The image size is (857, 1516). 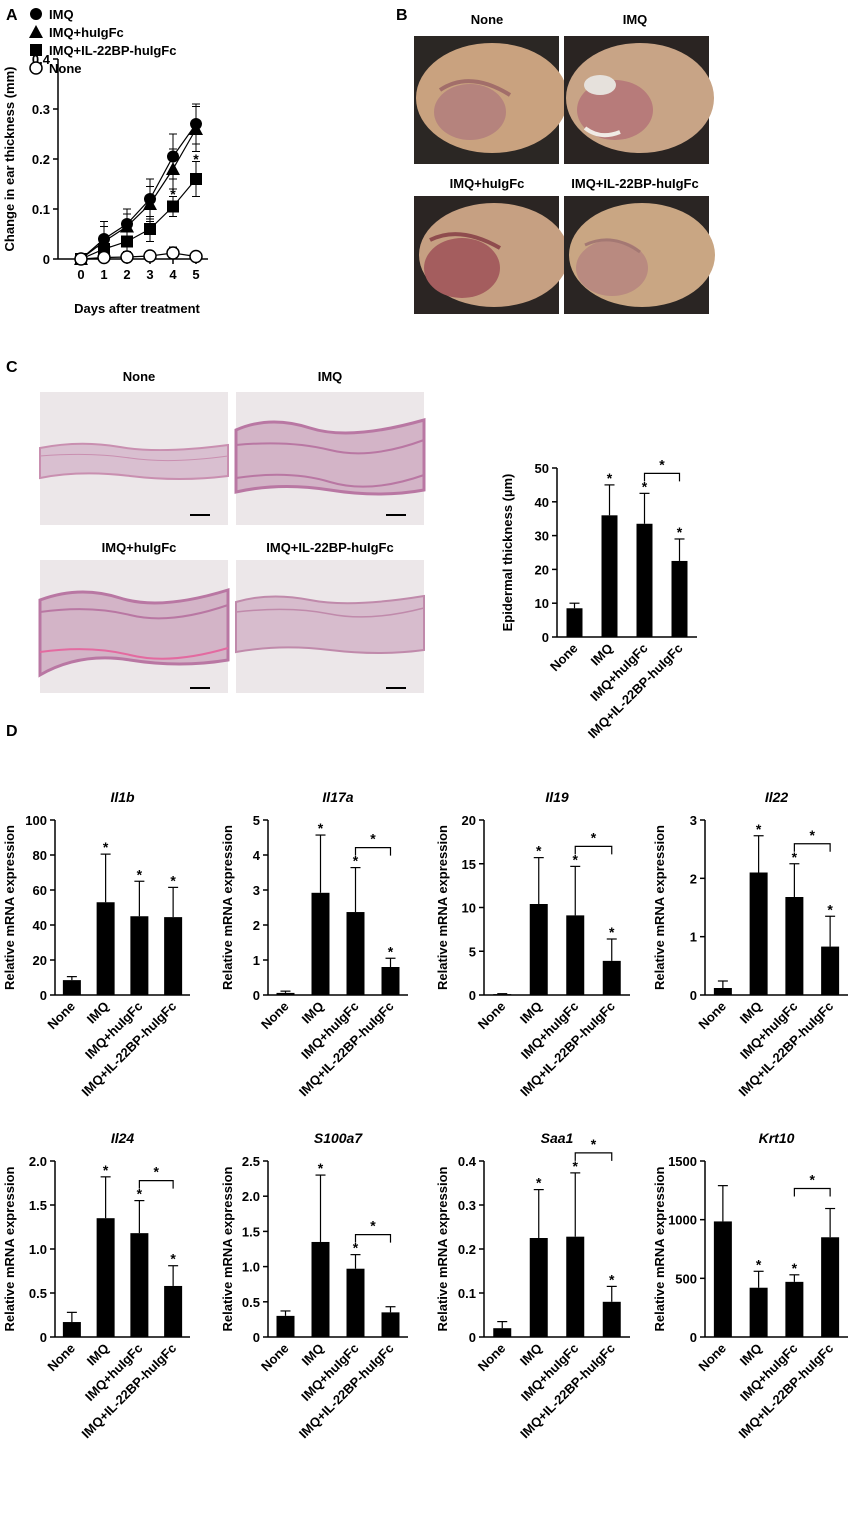 I want to click on y-axis-label: Epidermal thickness (µm), so click(x=507, y=553).